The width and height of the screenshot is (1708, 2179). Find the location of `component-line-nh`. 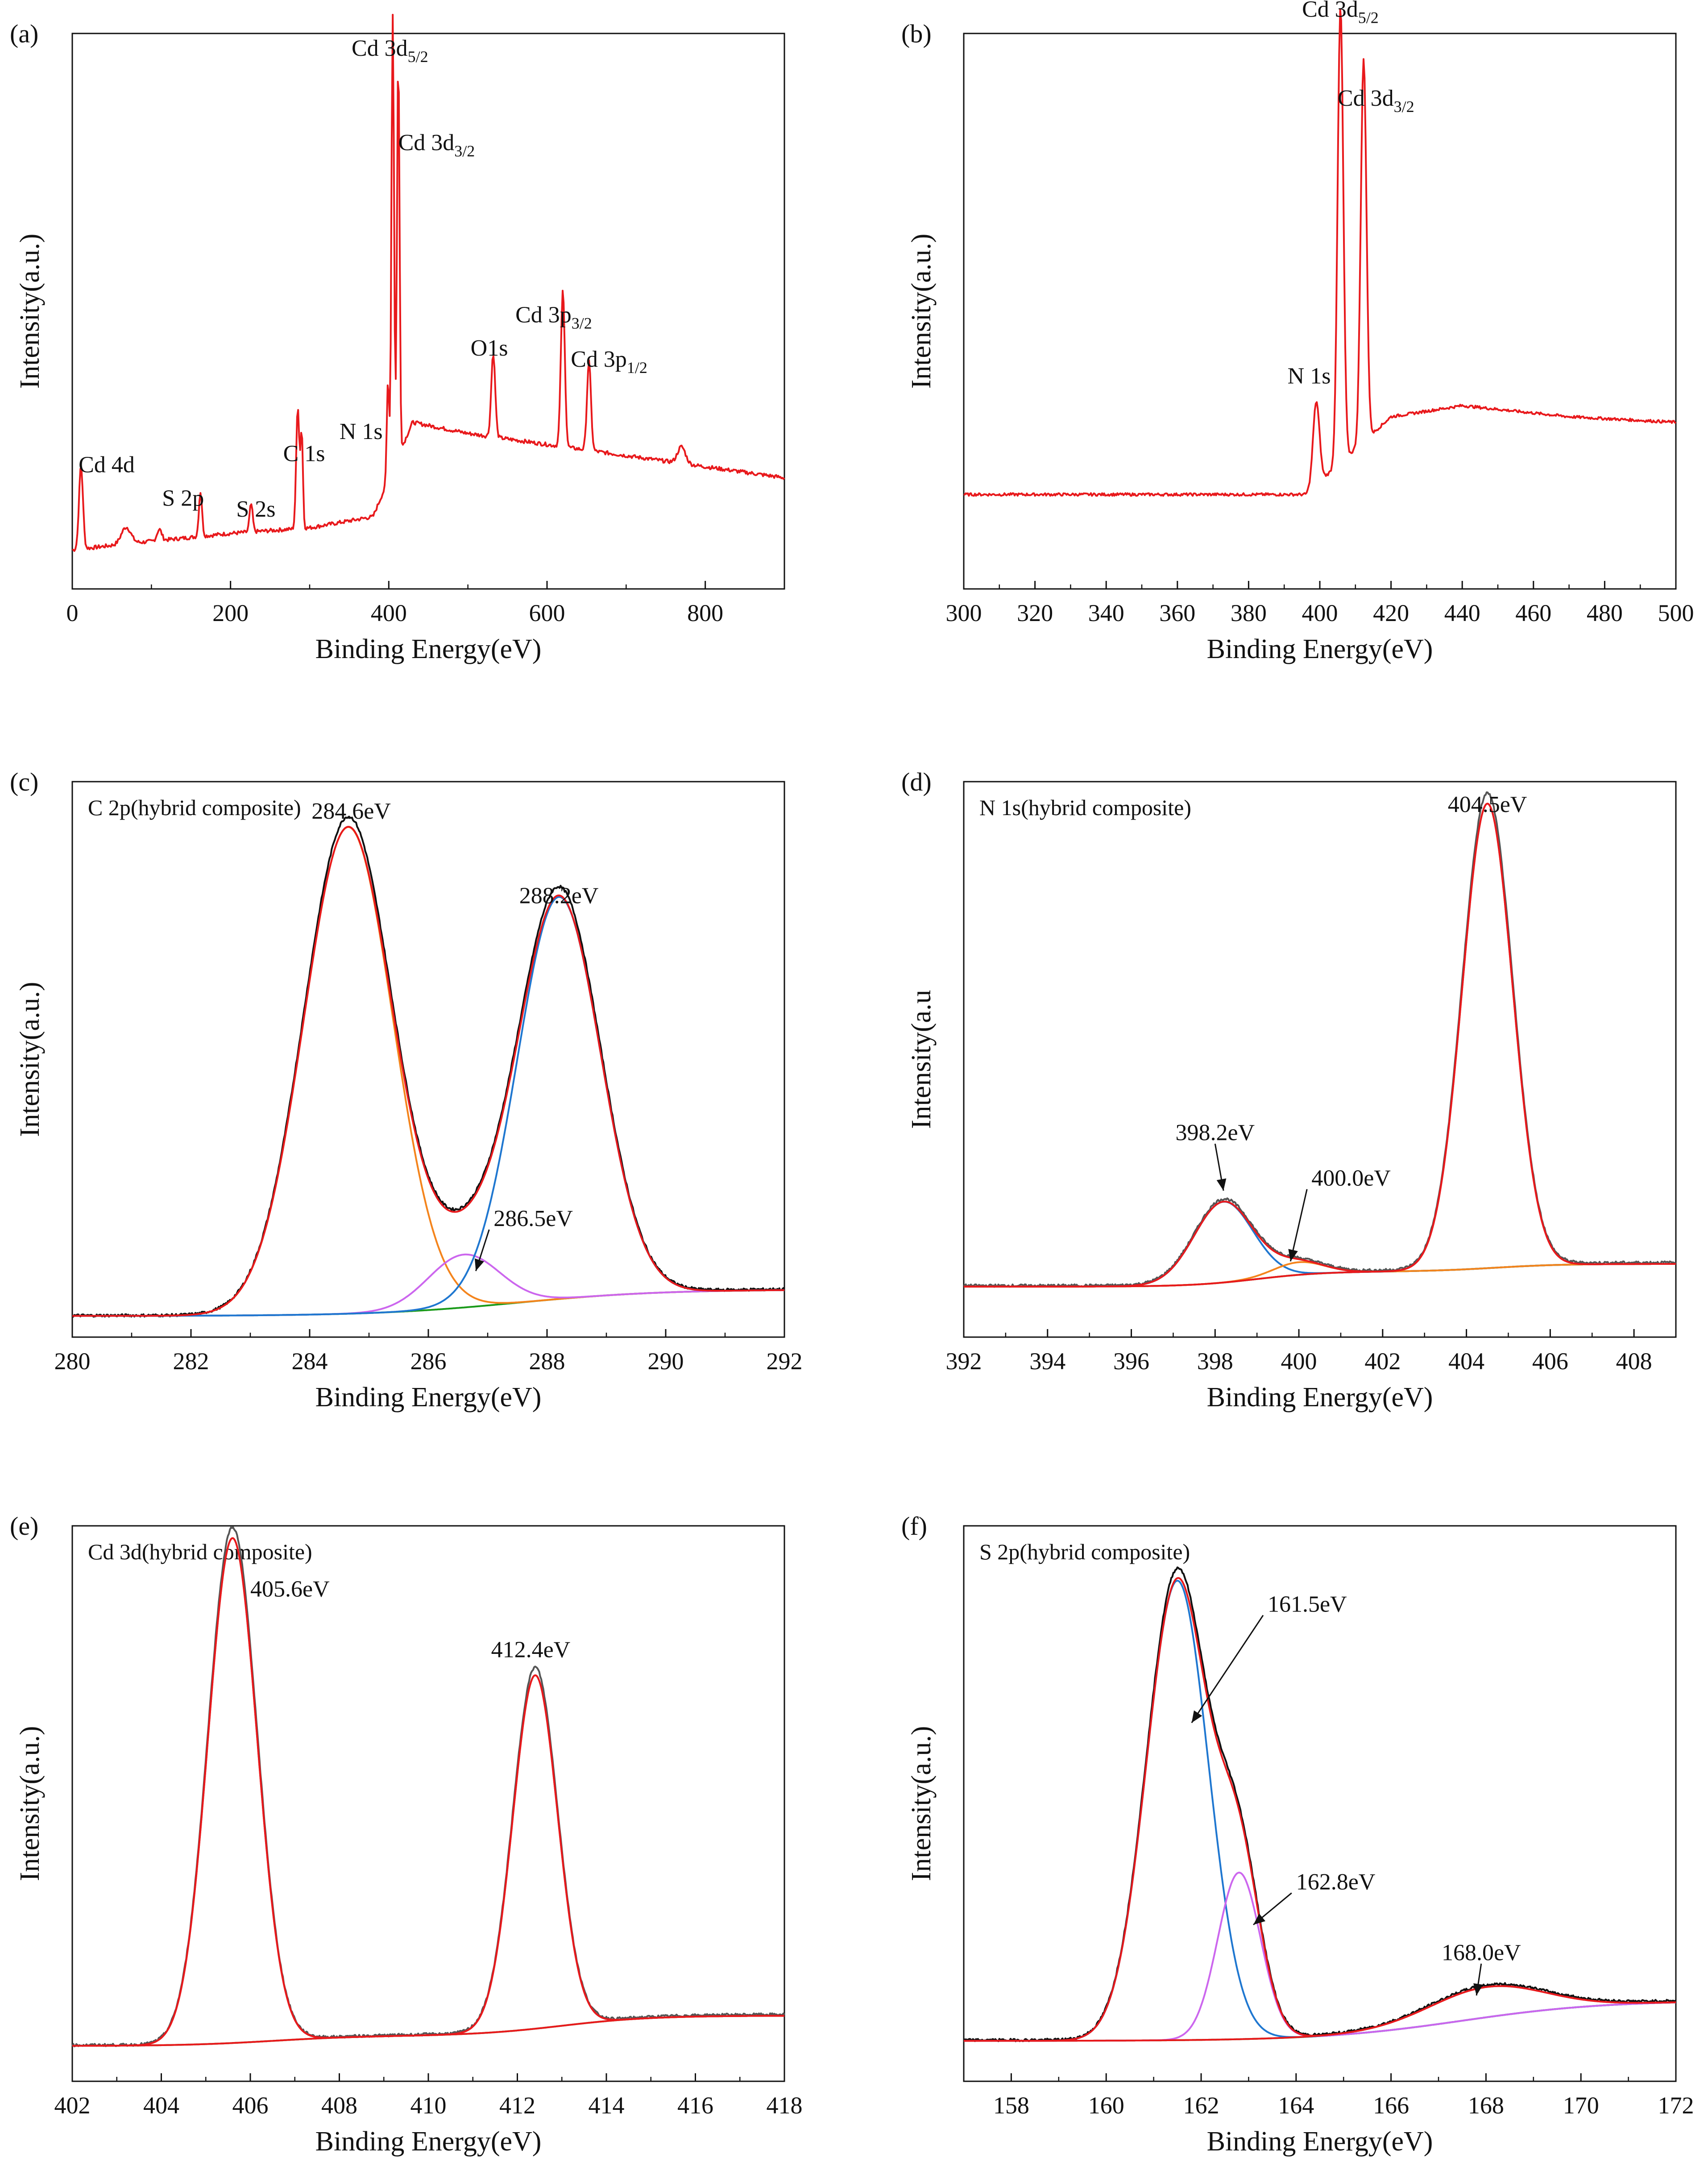

component-line-nh is located at coordinates (1320, 1045).